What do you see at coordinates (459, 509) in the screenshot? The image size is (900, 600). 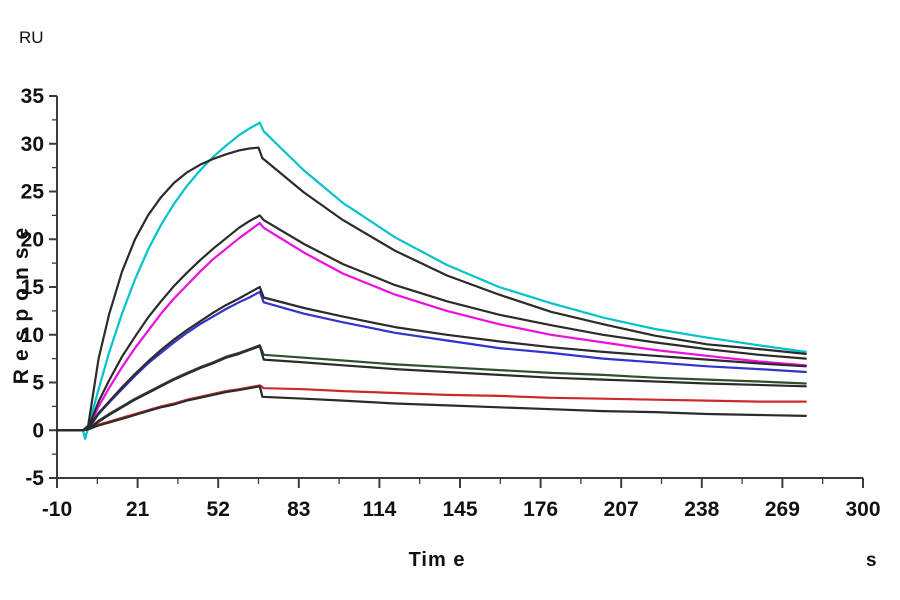 I see `x-tick-label: 145` at bounding box center [459, 509].